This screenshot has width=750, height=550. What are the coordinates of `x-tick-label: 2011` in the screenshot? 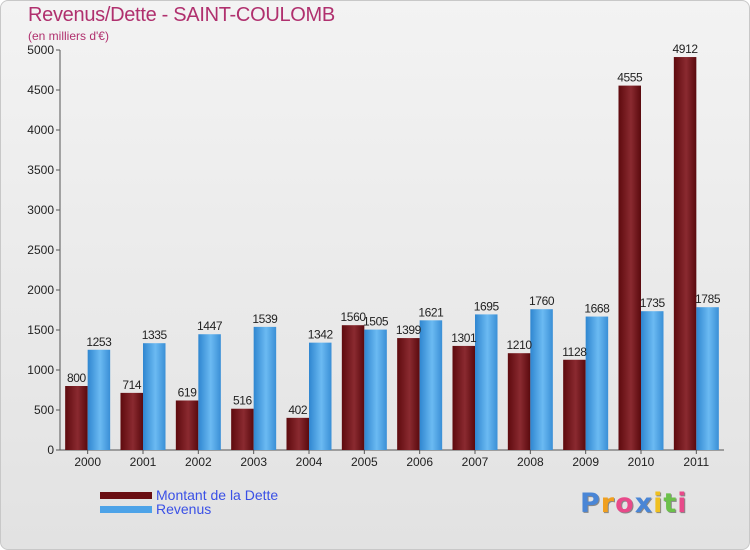 It's located at (696, 462).